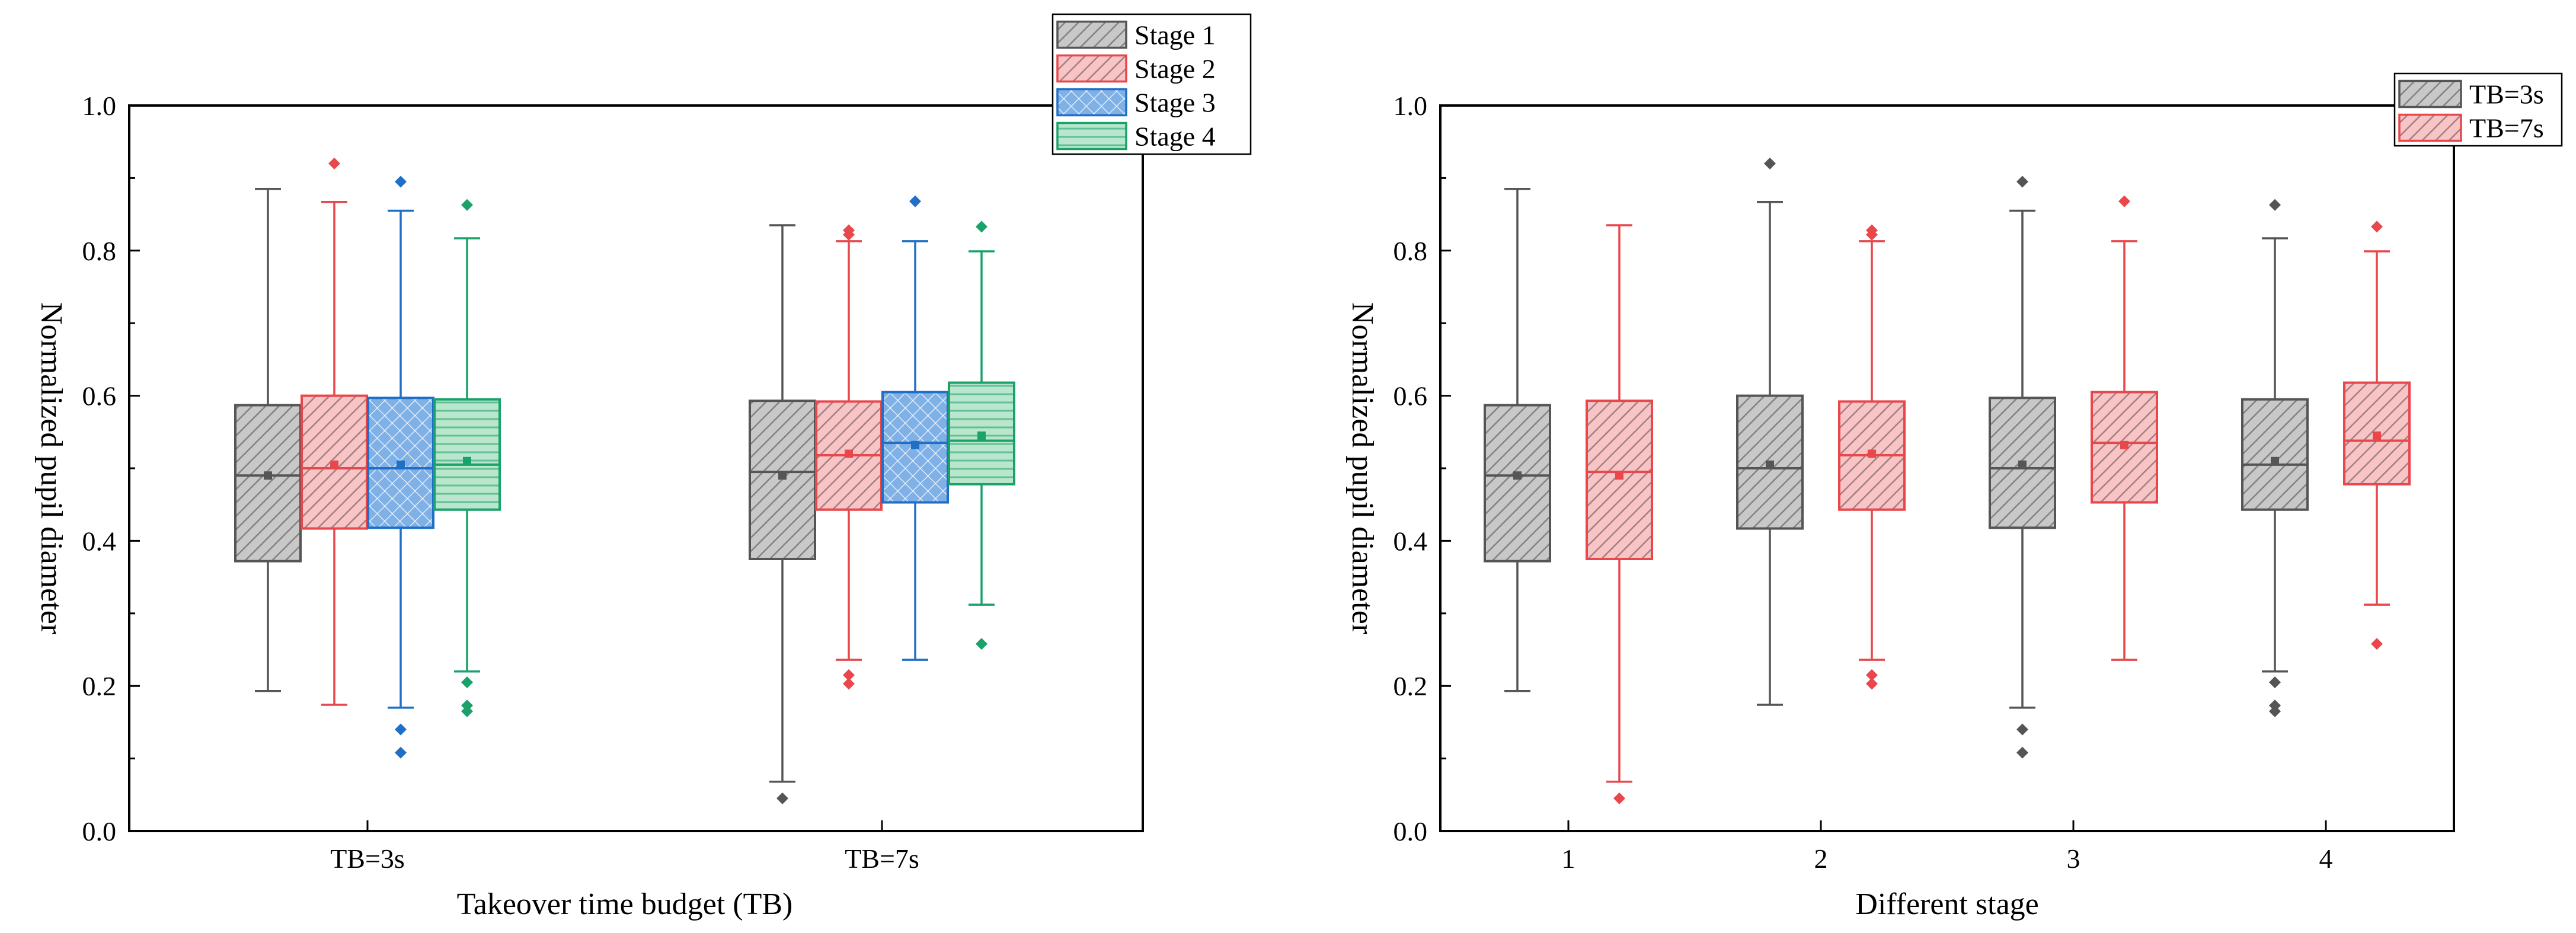  I want to click on x-axis-title: Different stage, so click(1946, 904).